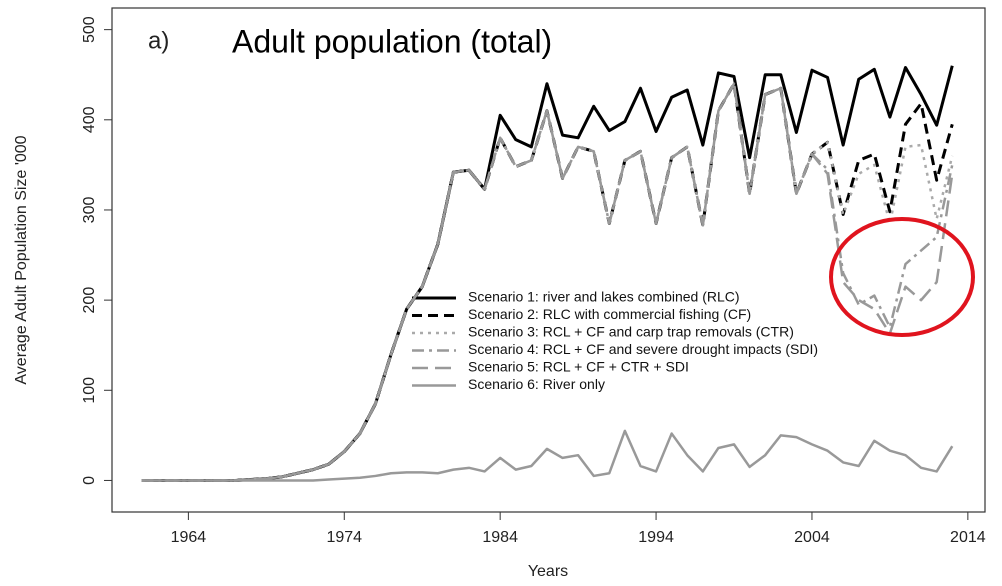 The width and height of the screenshot is (1002, 586). What do you see at coordinates (89, 390) in the screenshot?
I see `y-tick-label: 100` at bounding box center [89, 390].